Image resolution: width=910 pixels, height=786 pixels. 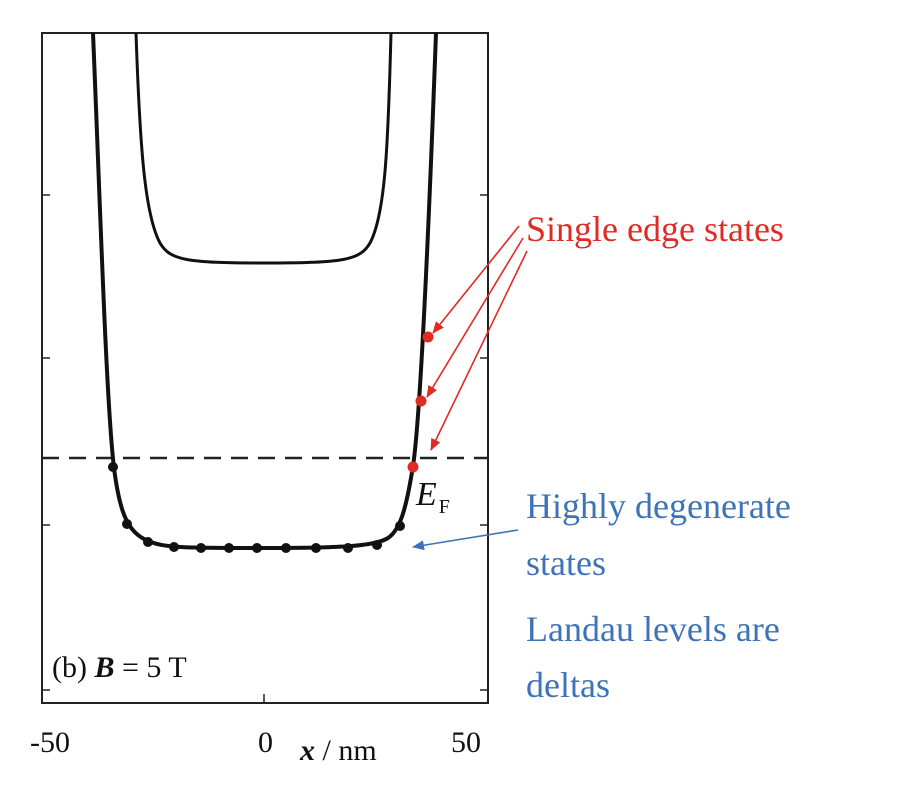 What do you see at coordinates (103, 667) in the screenshot?
I see `field-symbol: B` at bounding box center [103, 667].